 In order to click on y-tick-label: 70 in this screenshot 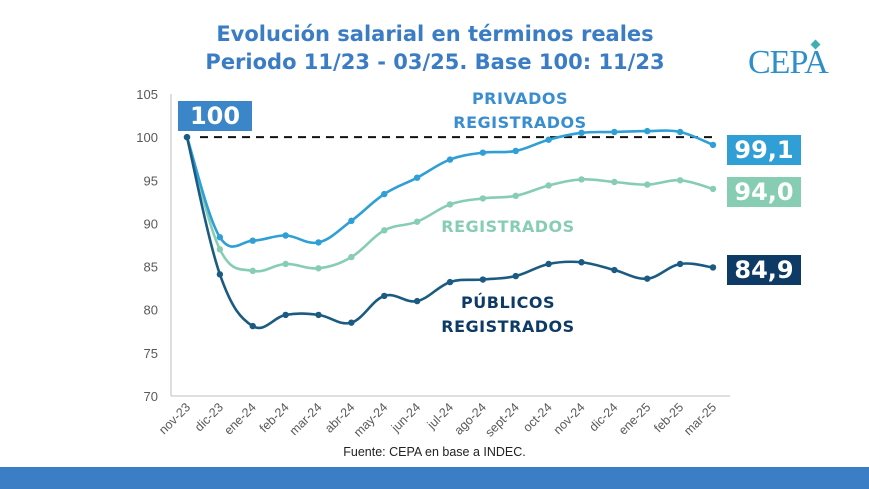, I will do `click(151, 396)`.